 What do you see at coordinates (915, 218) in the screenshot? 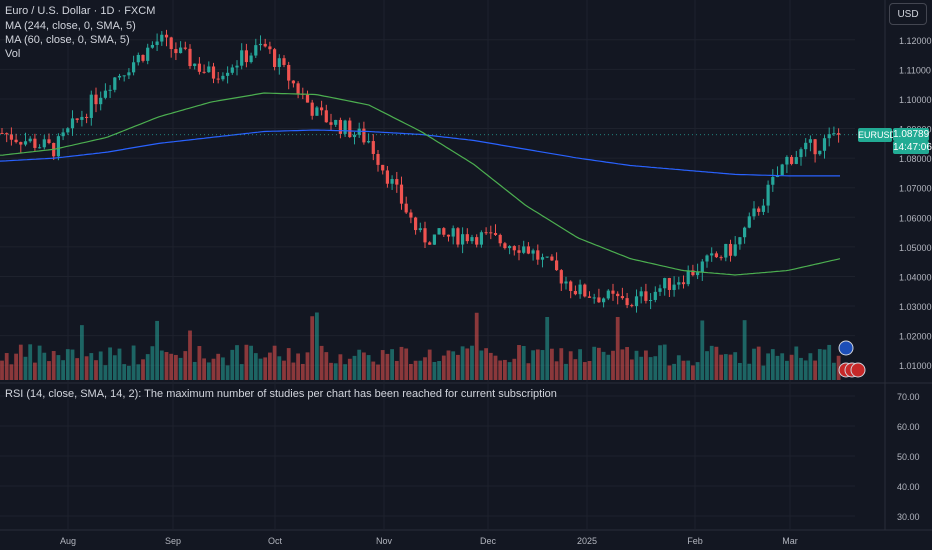
I see `price-axis-label: 1.06000` at bounding box center [915, 218].